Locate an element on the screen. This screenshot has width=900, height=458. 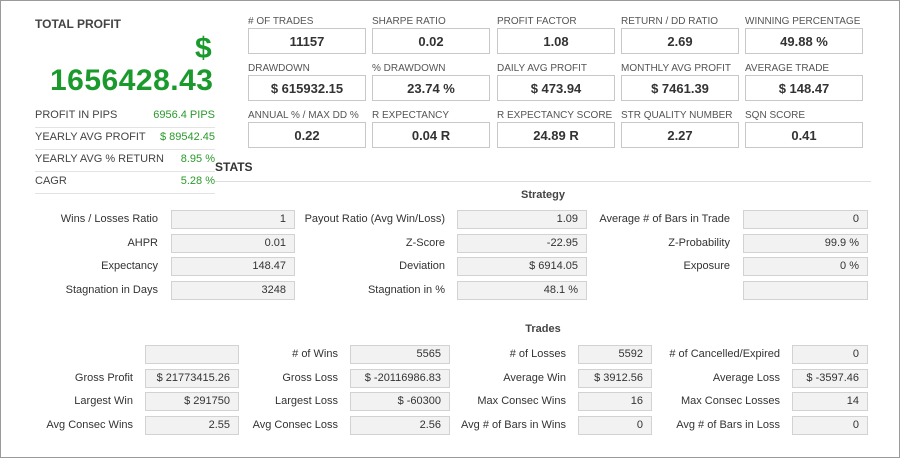
strategy-label: Exposure is located at coordinates (706, 266).